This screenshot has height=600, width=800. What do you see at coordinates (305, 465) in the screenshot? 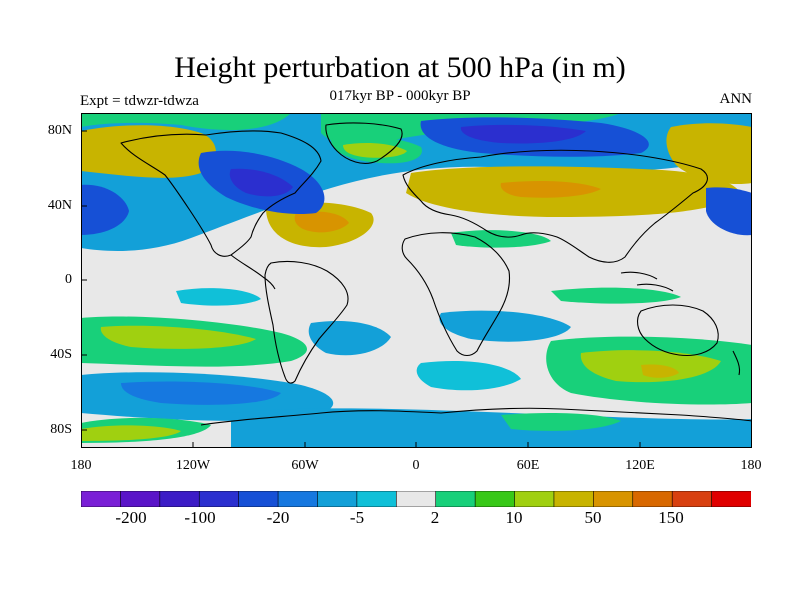
I see `lon-label-60w: 60W` at bounding box center [305, 465].